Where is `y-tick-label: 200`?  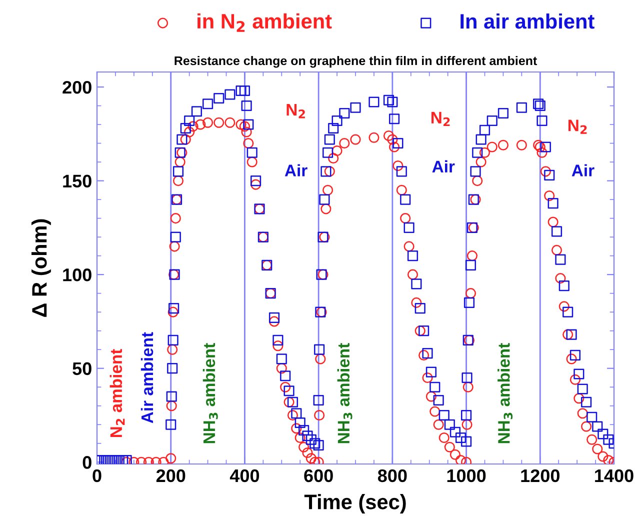 y-tick-label: 200 is located at coordinates (77, 87).